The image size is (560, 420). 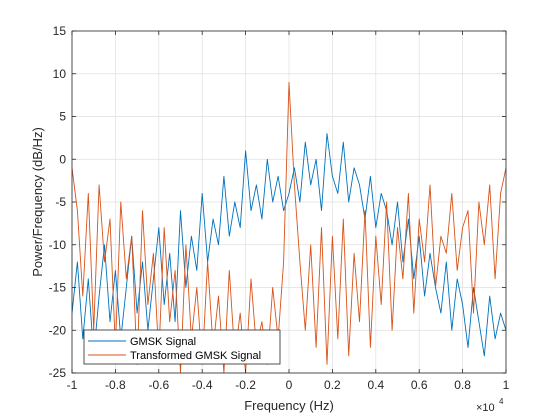 I want to click on x-tick-label: 0.8, so click(x=462, y=385).